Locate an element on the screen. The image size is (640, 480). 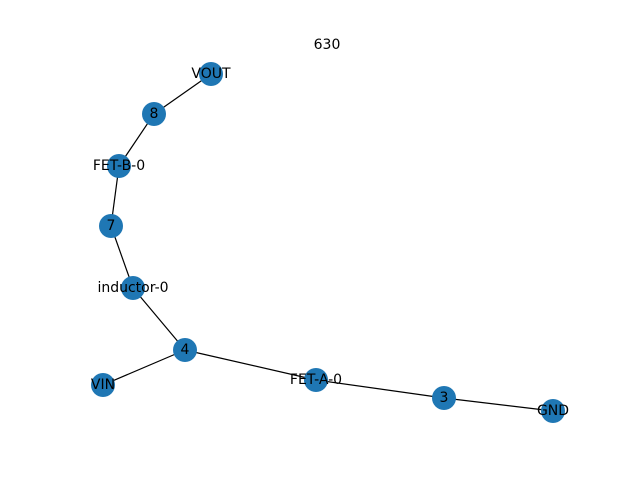
node-label-vout: VOUT is located at coordinates (211, 74).